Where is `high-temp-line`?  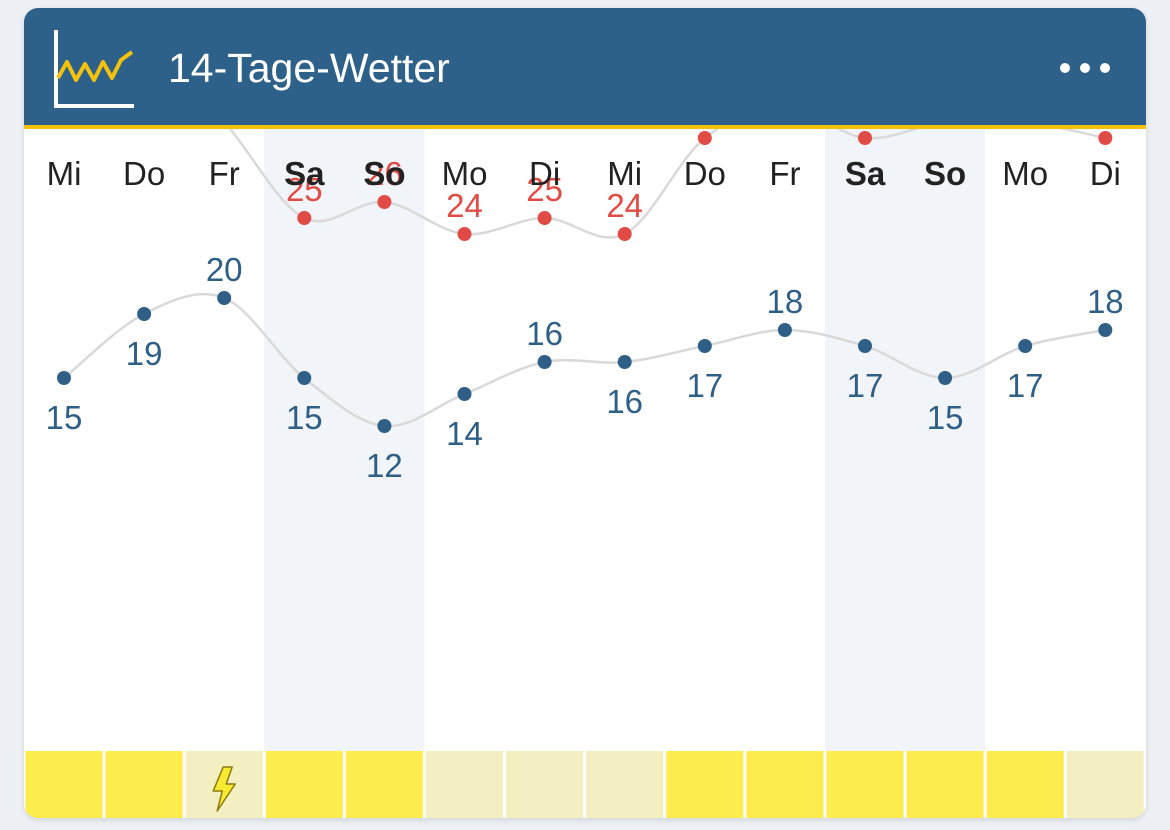
high-temp-line is located at coordinates (667, 184).